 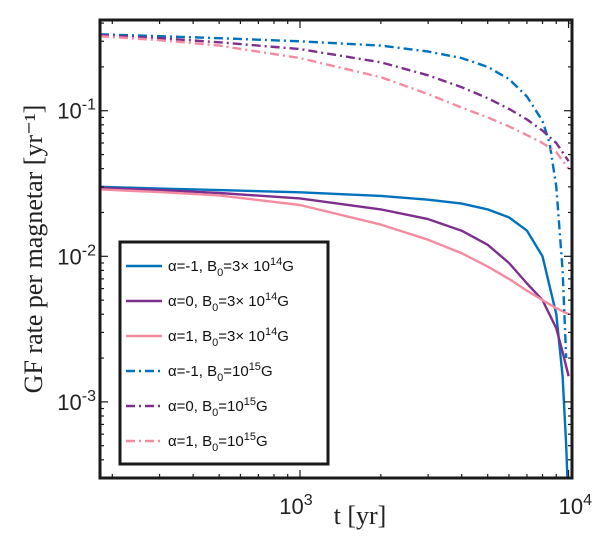 What do you see at coordinates (76, 255) in the screenshot?
I see `y-tick-label: 10⁻²` at bounding box center [76, 255].